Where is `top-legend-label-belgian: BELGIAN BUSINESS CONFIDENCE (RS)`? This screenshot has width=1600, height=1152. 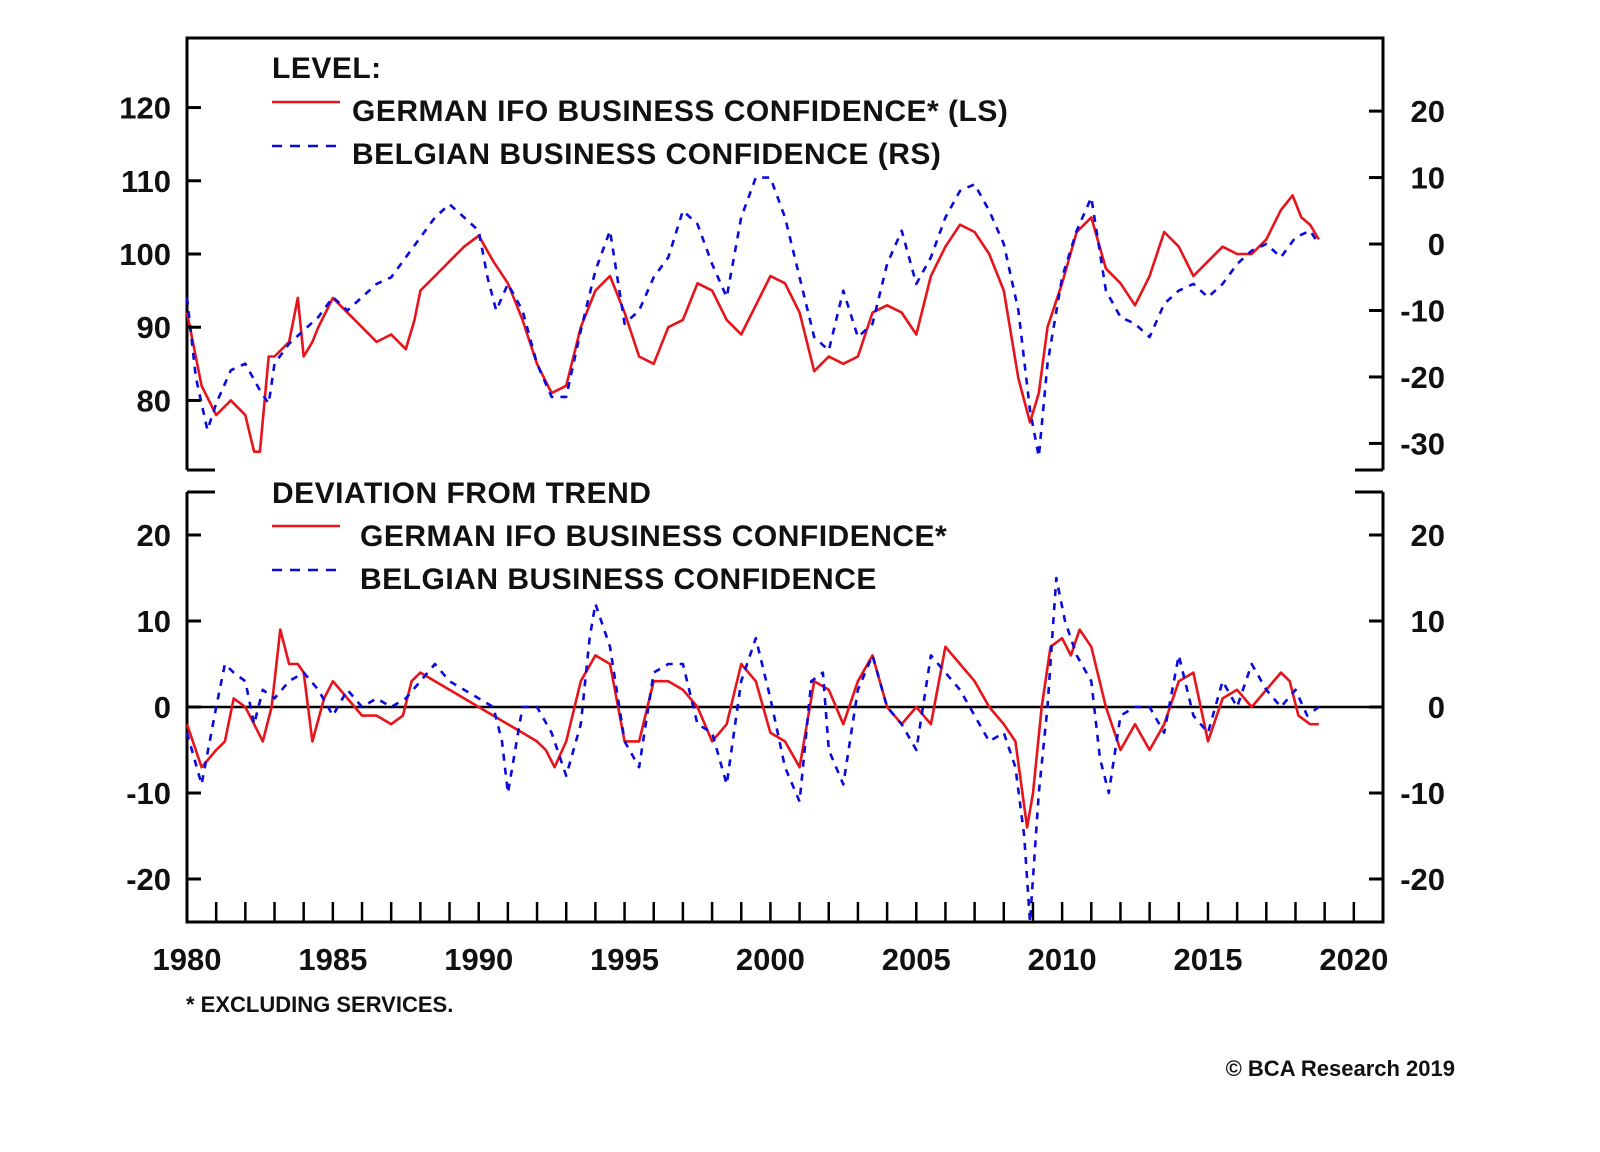 top-legend-label-belgian: BELGIAN BUSINESS CONFIDENCE (RS) is located at coordinates (646, 154).